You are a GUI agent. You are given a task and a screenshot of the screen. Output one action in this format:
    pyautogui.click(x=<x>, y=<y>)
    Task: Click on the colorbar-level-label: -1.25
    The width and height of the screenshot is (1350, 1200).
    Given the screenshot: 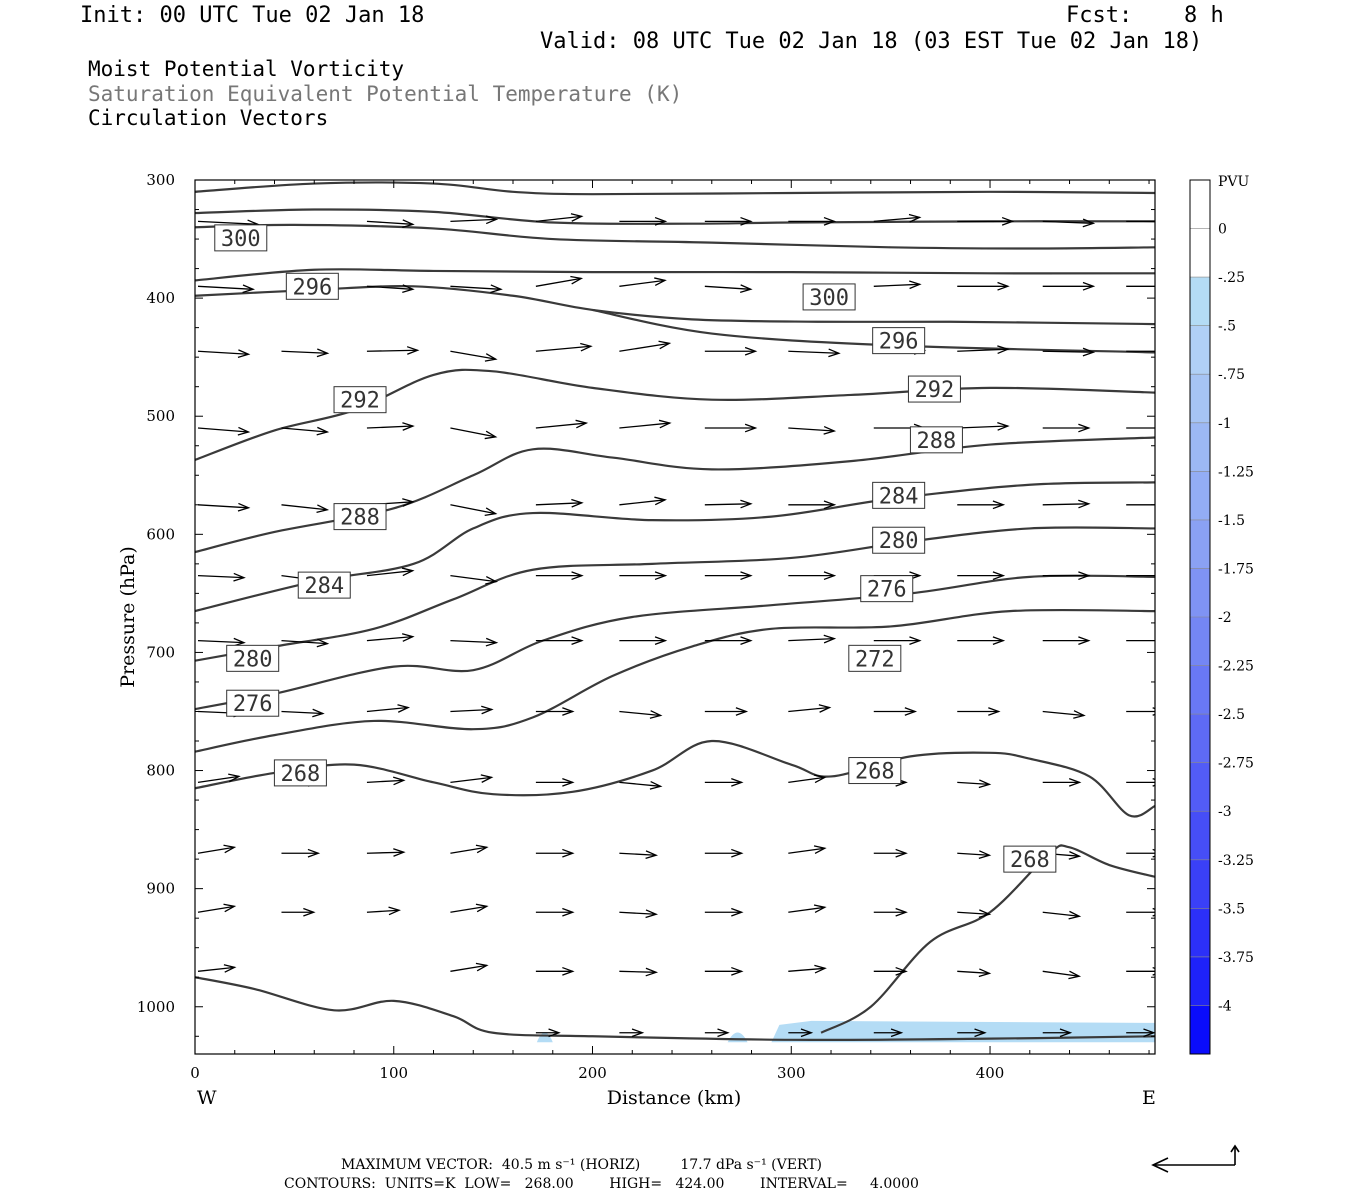 What is the action you would take?
    pyautogui.click(x=1236, y=472)
    